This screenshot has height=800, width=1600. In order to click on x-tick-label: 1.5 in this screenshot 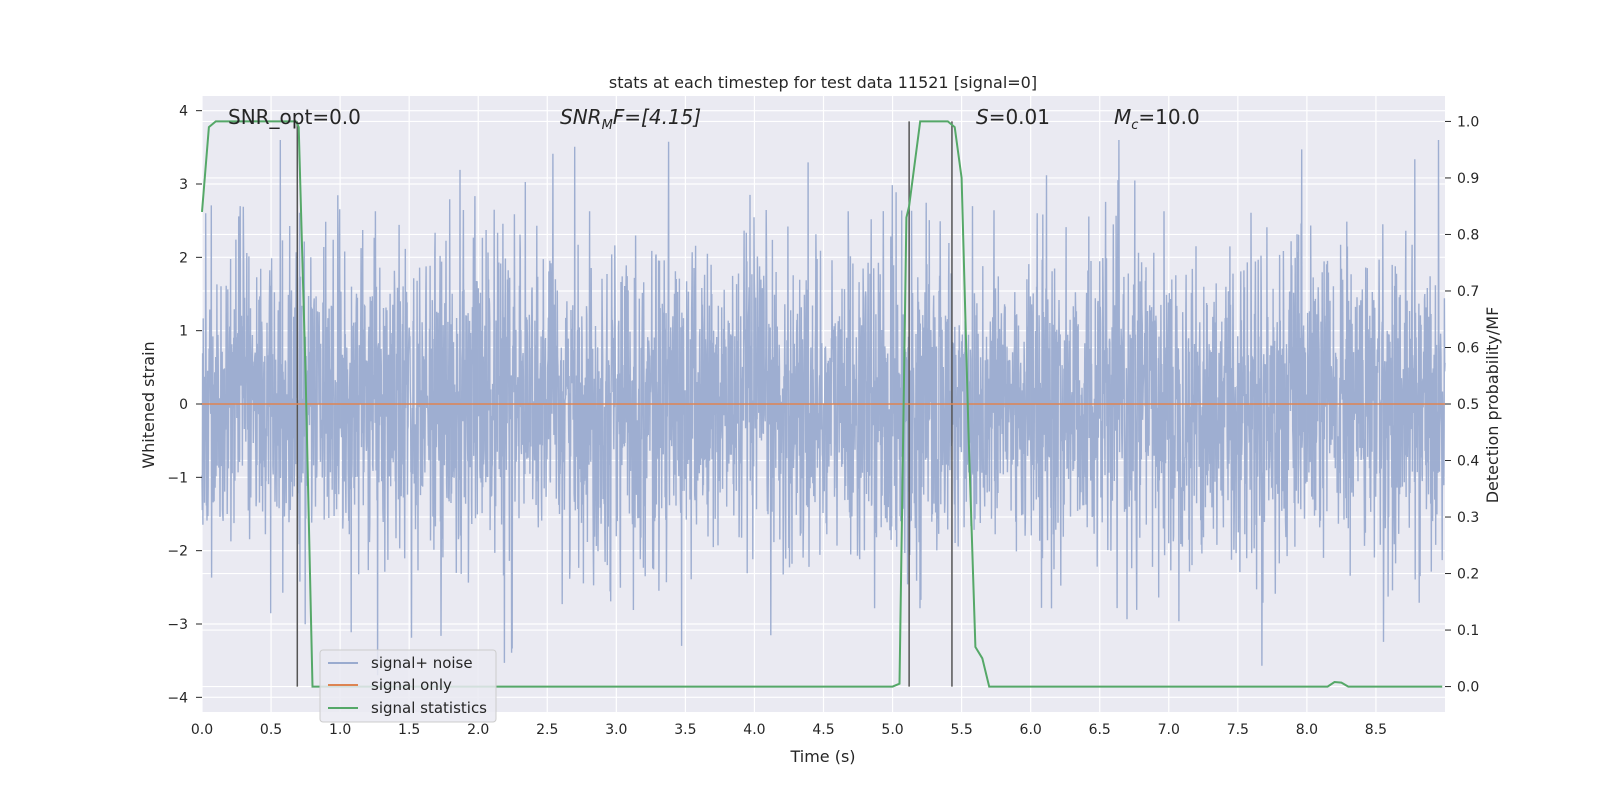, I will do `click(409, 730)`.